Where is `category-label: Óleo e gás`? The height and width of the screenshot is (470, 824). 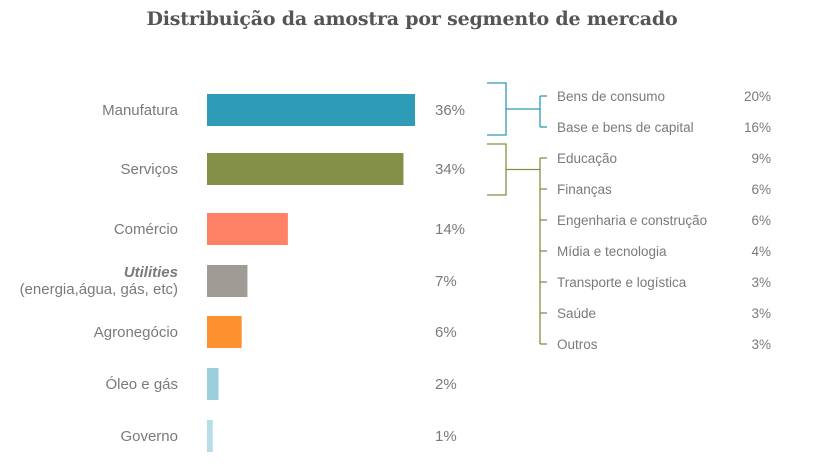
category-label: Óleo e gás is located at coordinates (141, 384).